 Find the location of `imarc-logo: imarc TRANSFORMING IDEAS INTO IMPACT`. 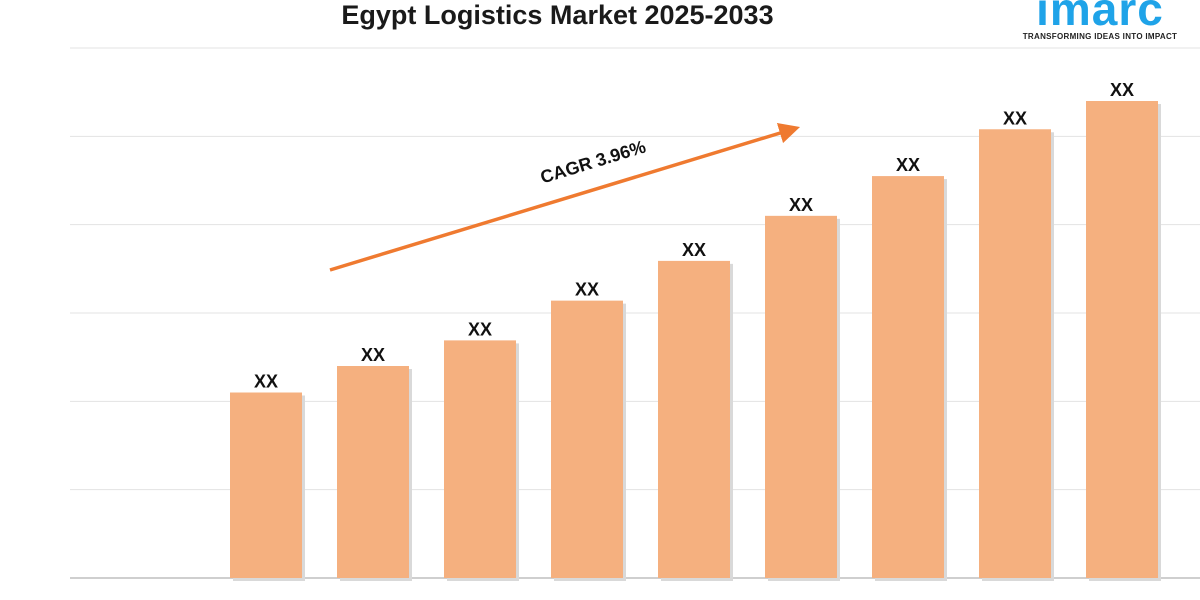

imarc-logo: imarc TRANSFORMING IDEAS INTO IMPACT is located at coordinates (1100, 20).